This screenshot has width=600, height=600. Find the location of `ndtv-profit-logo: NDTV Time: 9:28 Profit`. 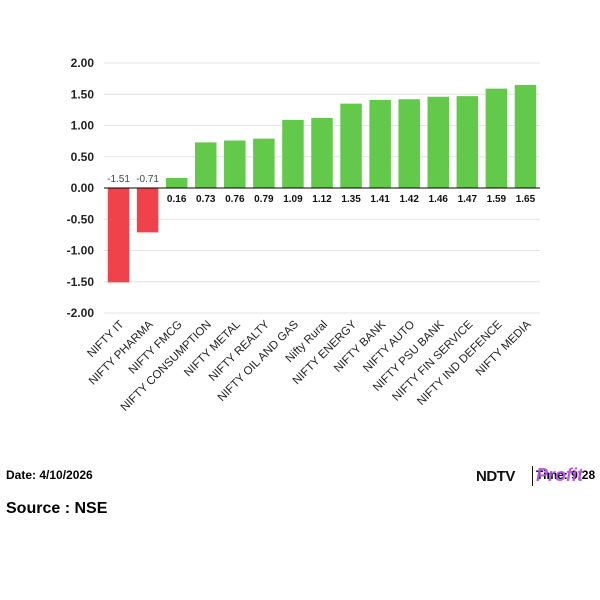

ndtv-profit-logo: NDTV Time: 9:28 Profit is located at coordinates (538, 476).